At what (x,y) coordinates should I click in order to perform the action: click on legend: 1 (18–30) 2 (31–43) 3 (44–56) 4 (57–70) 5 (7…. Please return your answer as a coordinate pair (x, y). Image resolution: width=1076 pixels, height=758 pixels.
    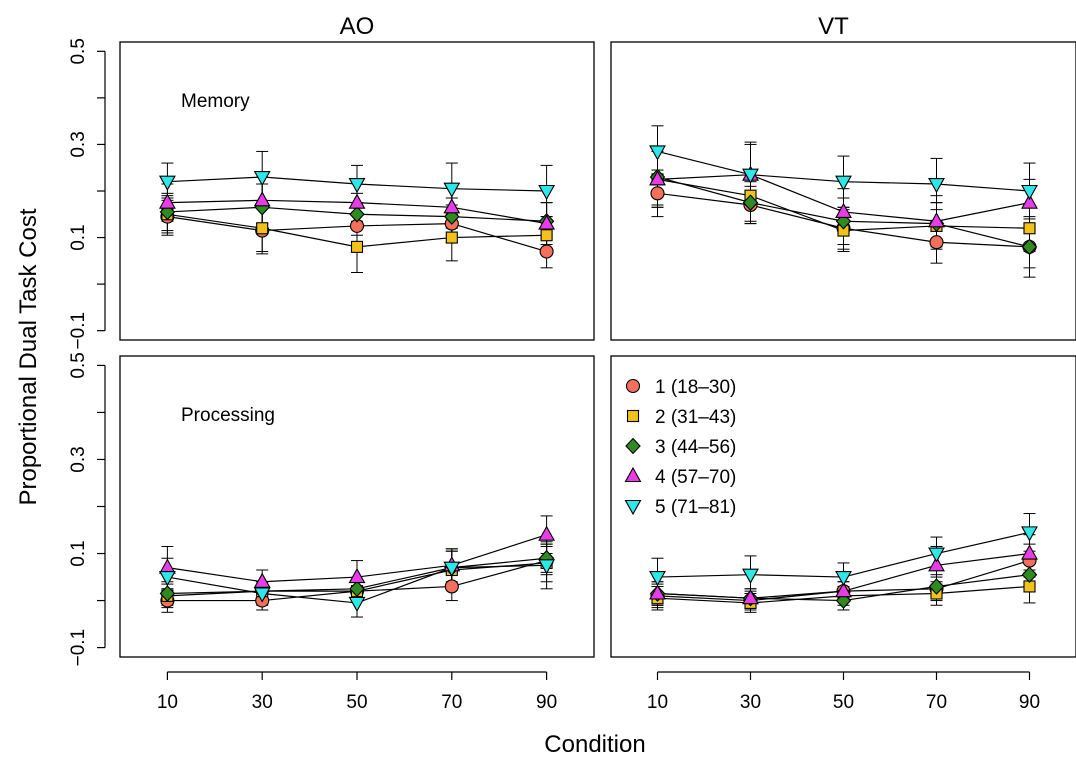
    Looking at the image, I should click on (680, 447).